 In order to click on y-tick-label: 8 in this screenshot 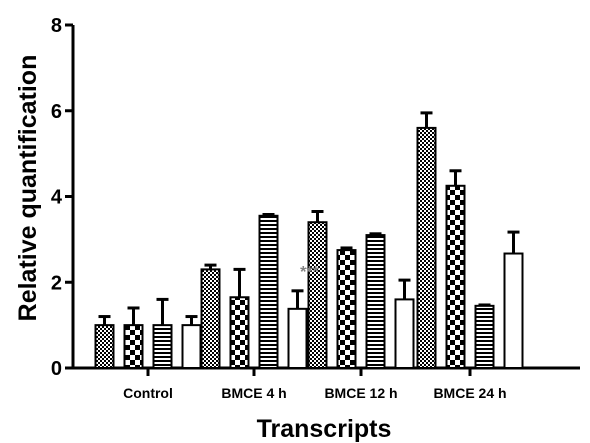, I will do `click(56, 26)`.